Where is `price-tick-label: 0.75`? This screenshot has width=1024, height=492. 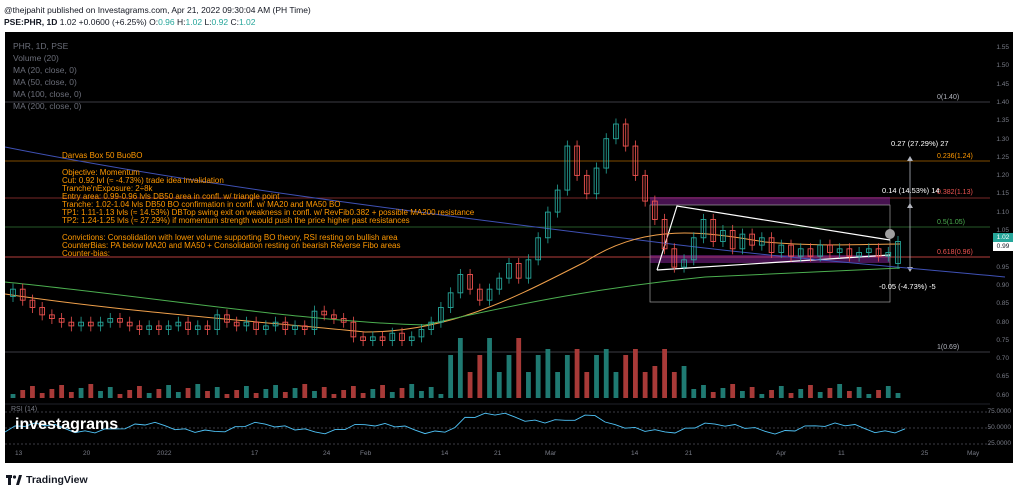
price-tick-label: 0.75 is located at coordinates (1002, 340).